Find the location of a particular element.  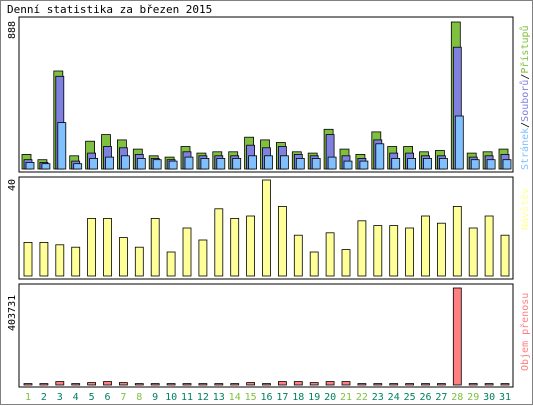

legend-navstev: Návštěv is located at coordinates (525, 209).